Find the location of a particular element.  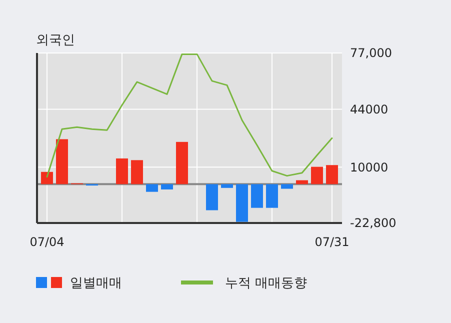

y-tick-label: 77,000 is located at coordinates (371, 53).